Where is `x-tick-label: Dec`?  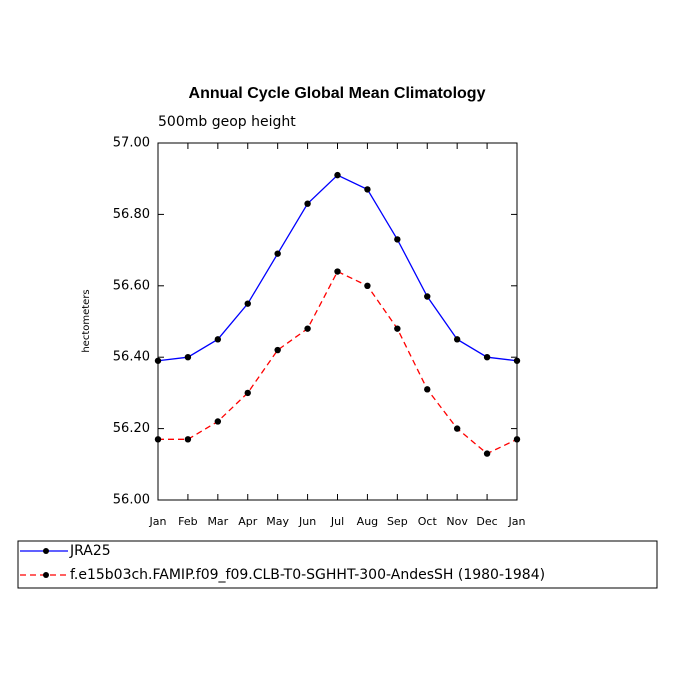
x-tick-label: Dec is located at coordinates (486, 521).